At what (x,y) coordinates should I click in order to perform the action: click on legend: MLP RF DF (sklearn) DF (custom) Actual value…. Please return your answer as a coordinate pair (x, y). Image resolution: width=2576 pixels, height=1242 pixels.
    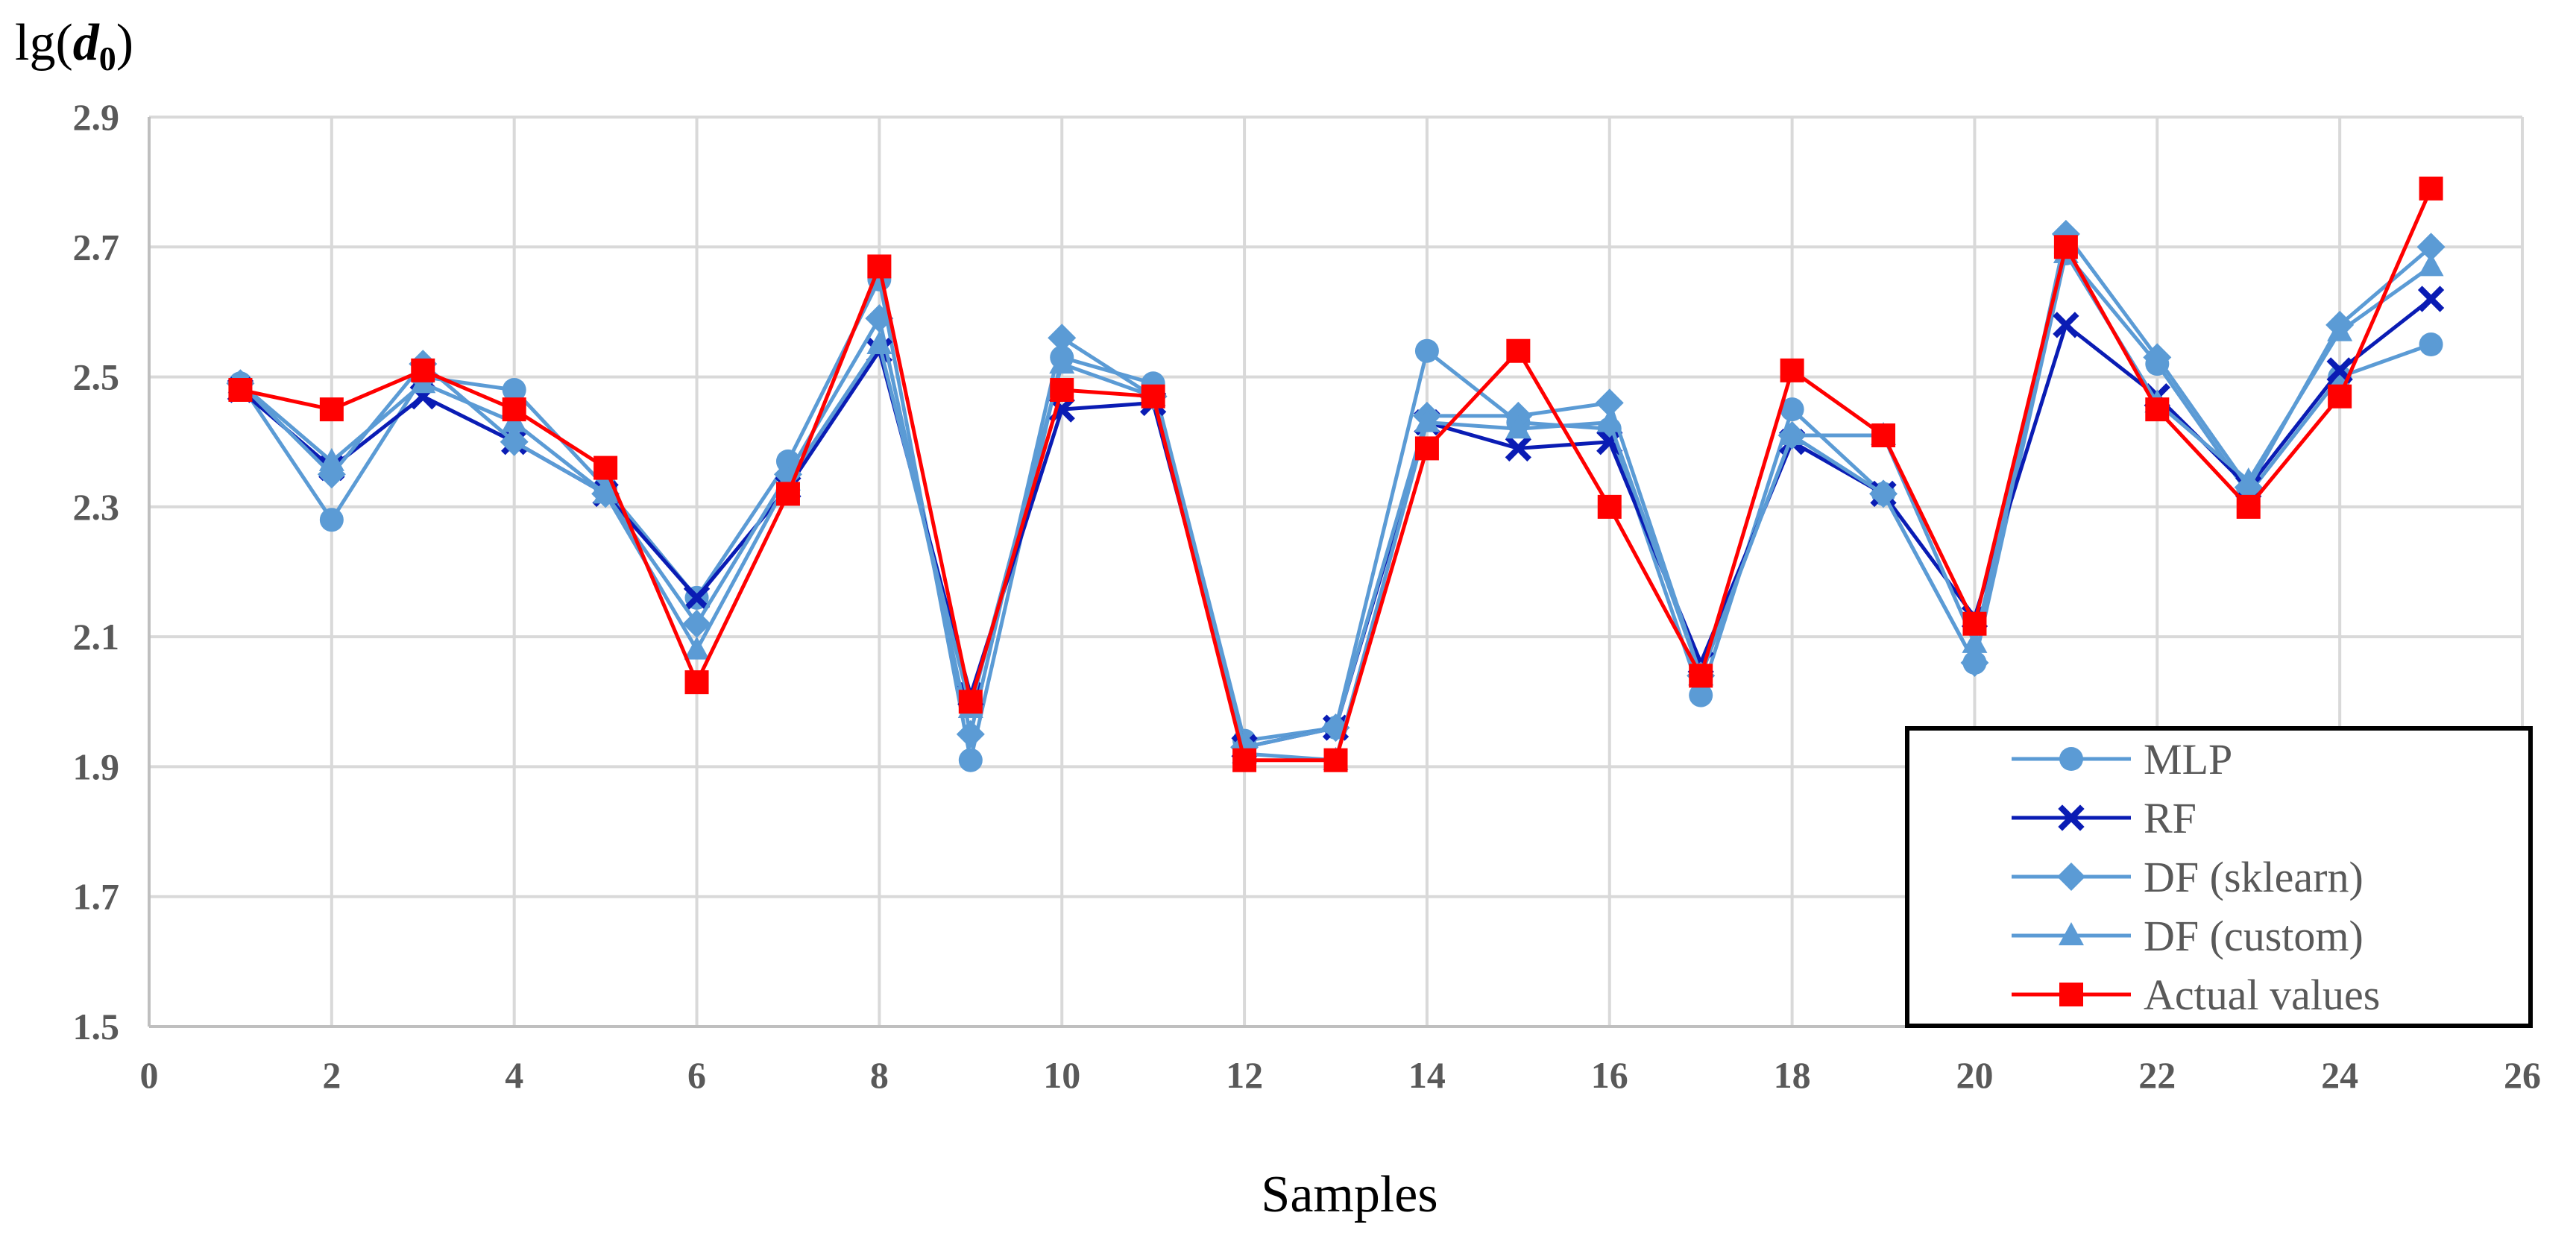
    Looking at the image, I should click on (2219, 877).